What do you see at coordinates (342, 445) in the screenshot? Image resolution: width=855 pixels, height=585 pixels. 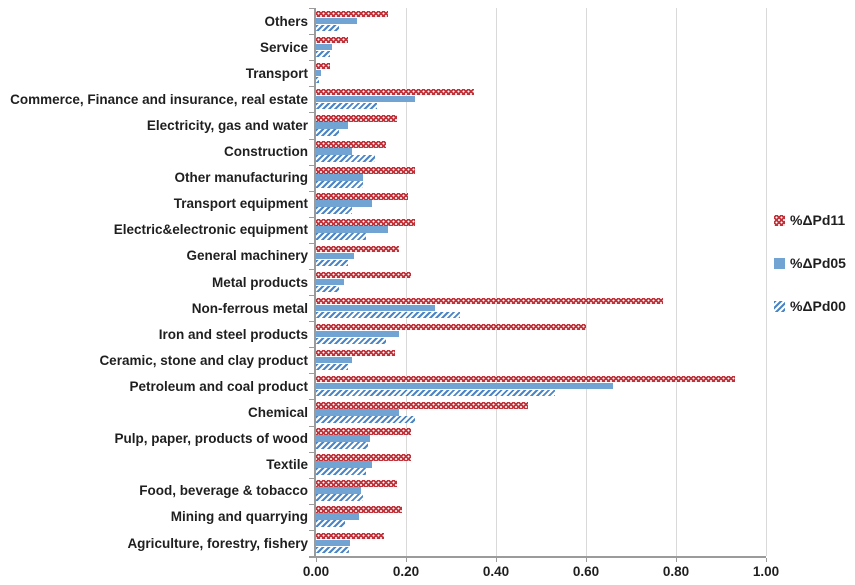 I see `bar-s2-c16` at bounding box center [342, 445].